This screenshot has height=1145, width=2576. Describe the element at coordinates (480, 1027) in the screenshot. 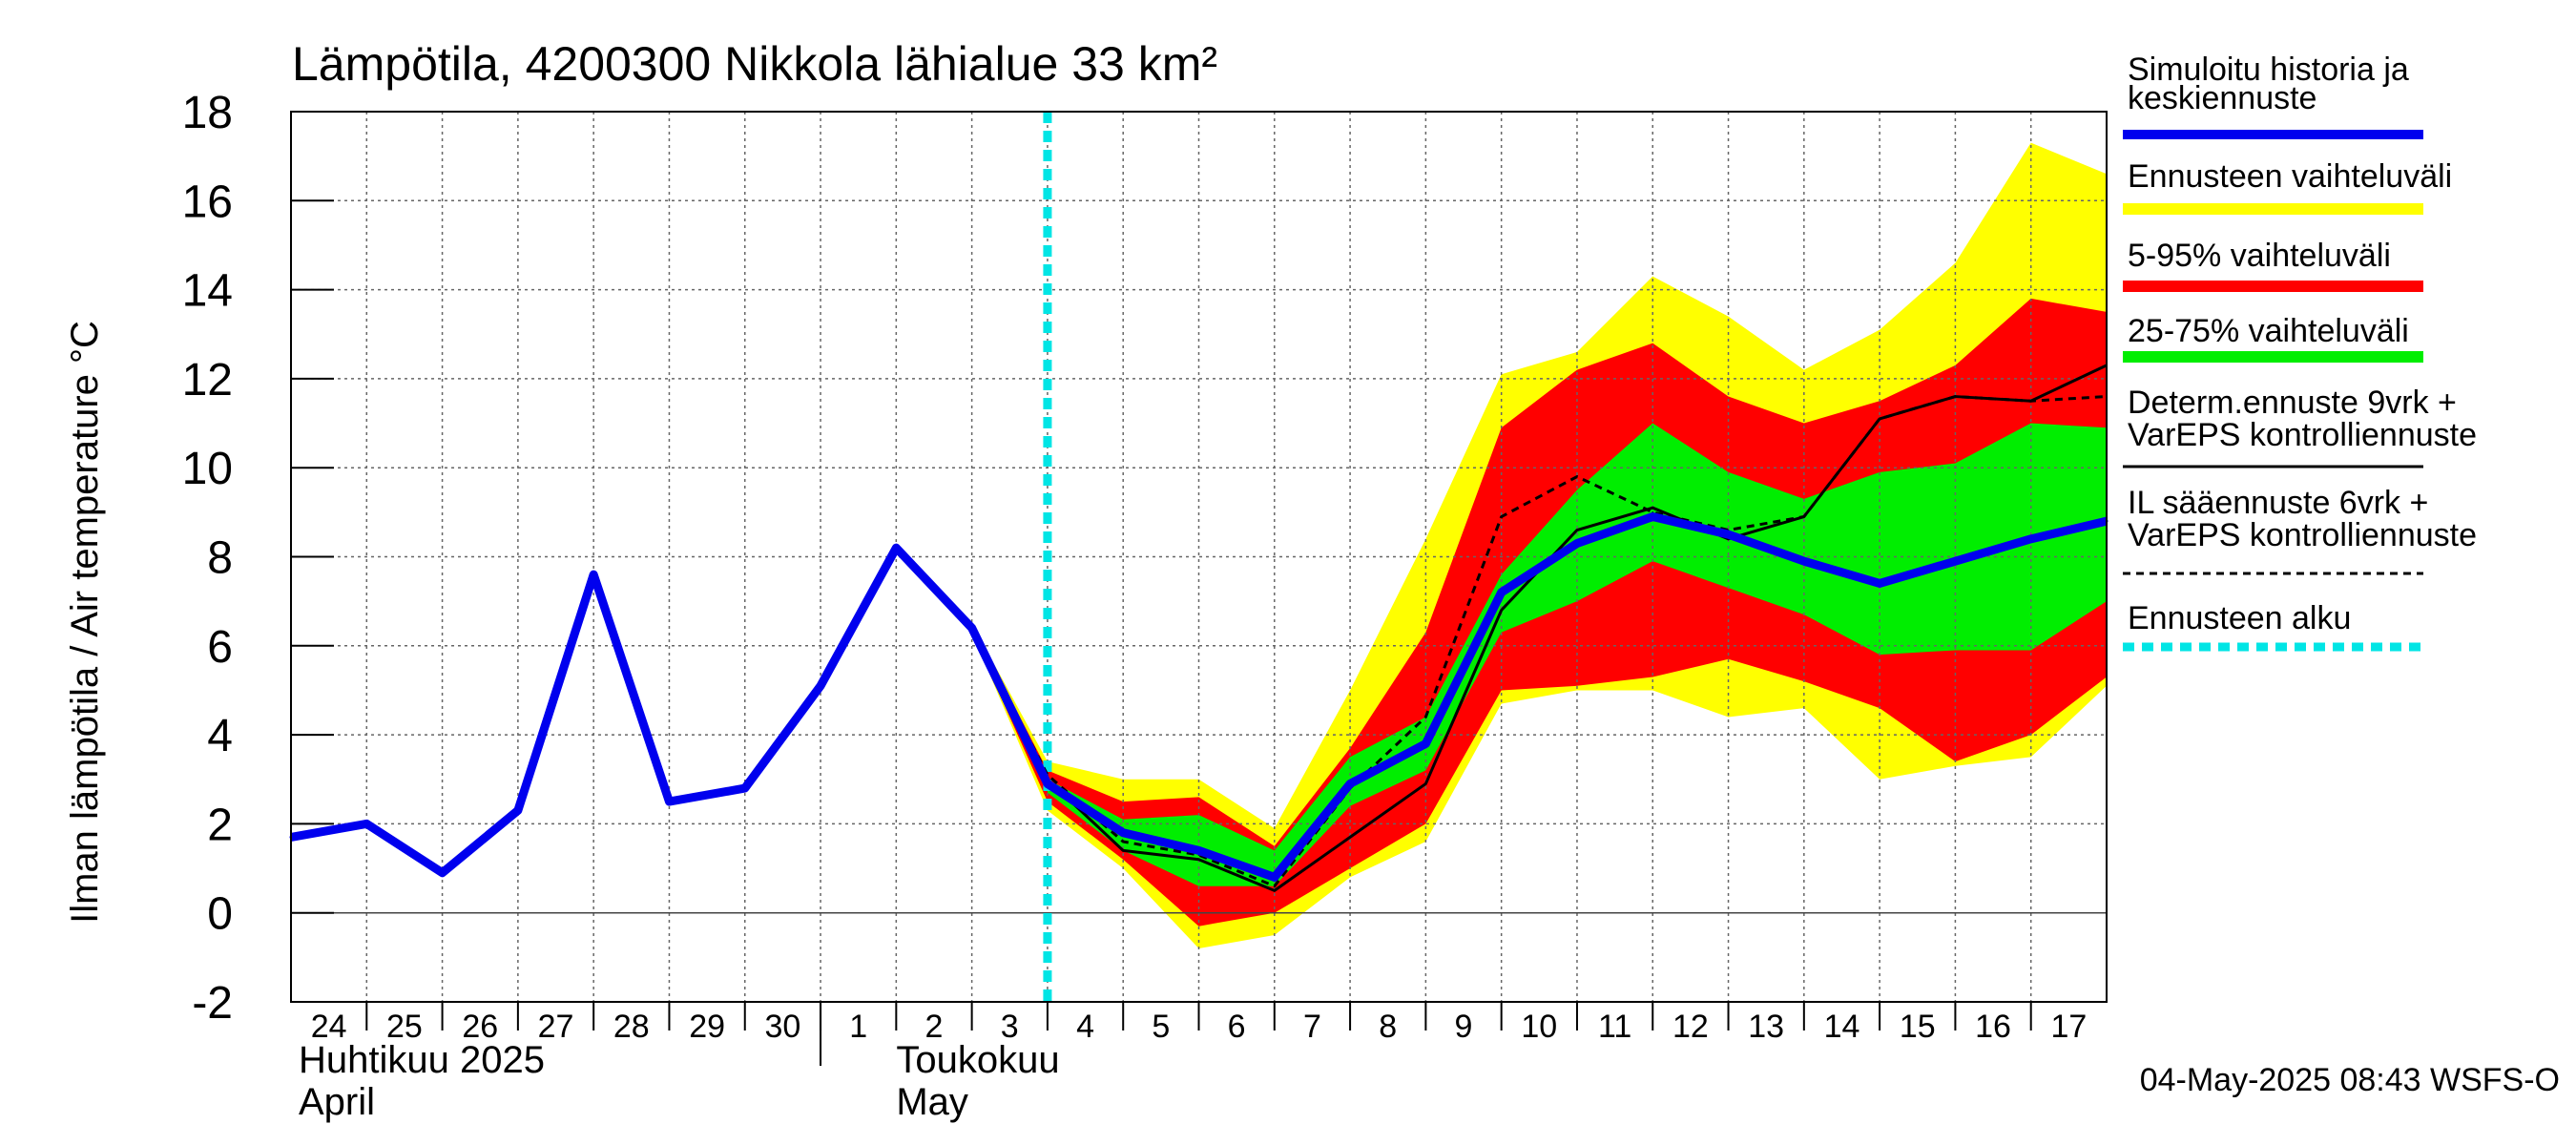

I see `x-tick-label: 26` at that location.